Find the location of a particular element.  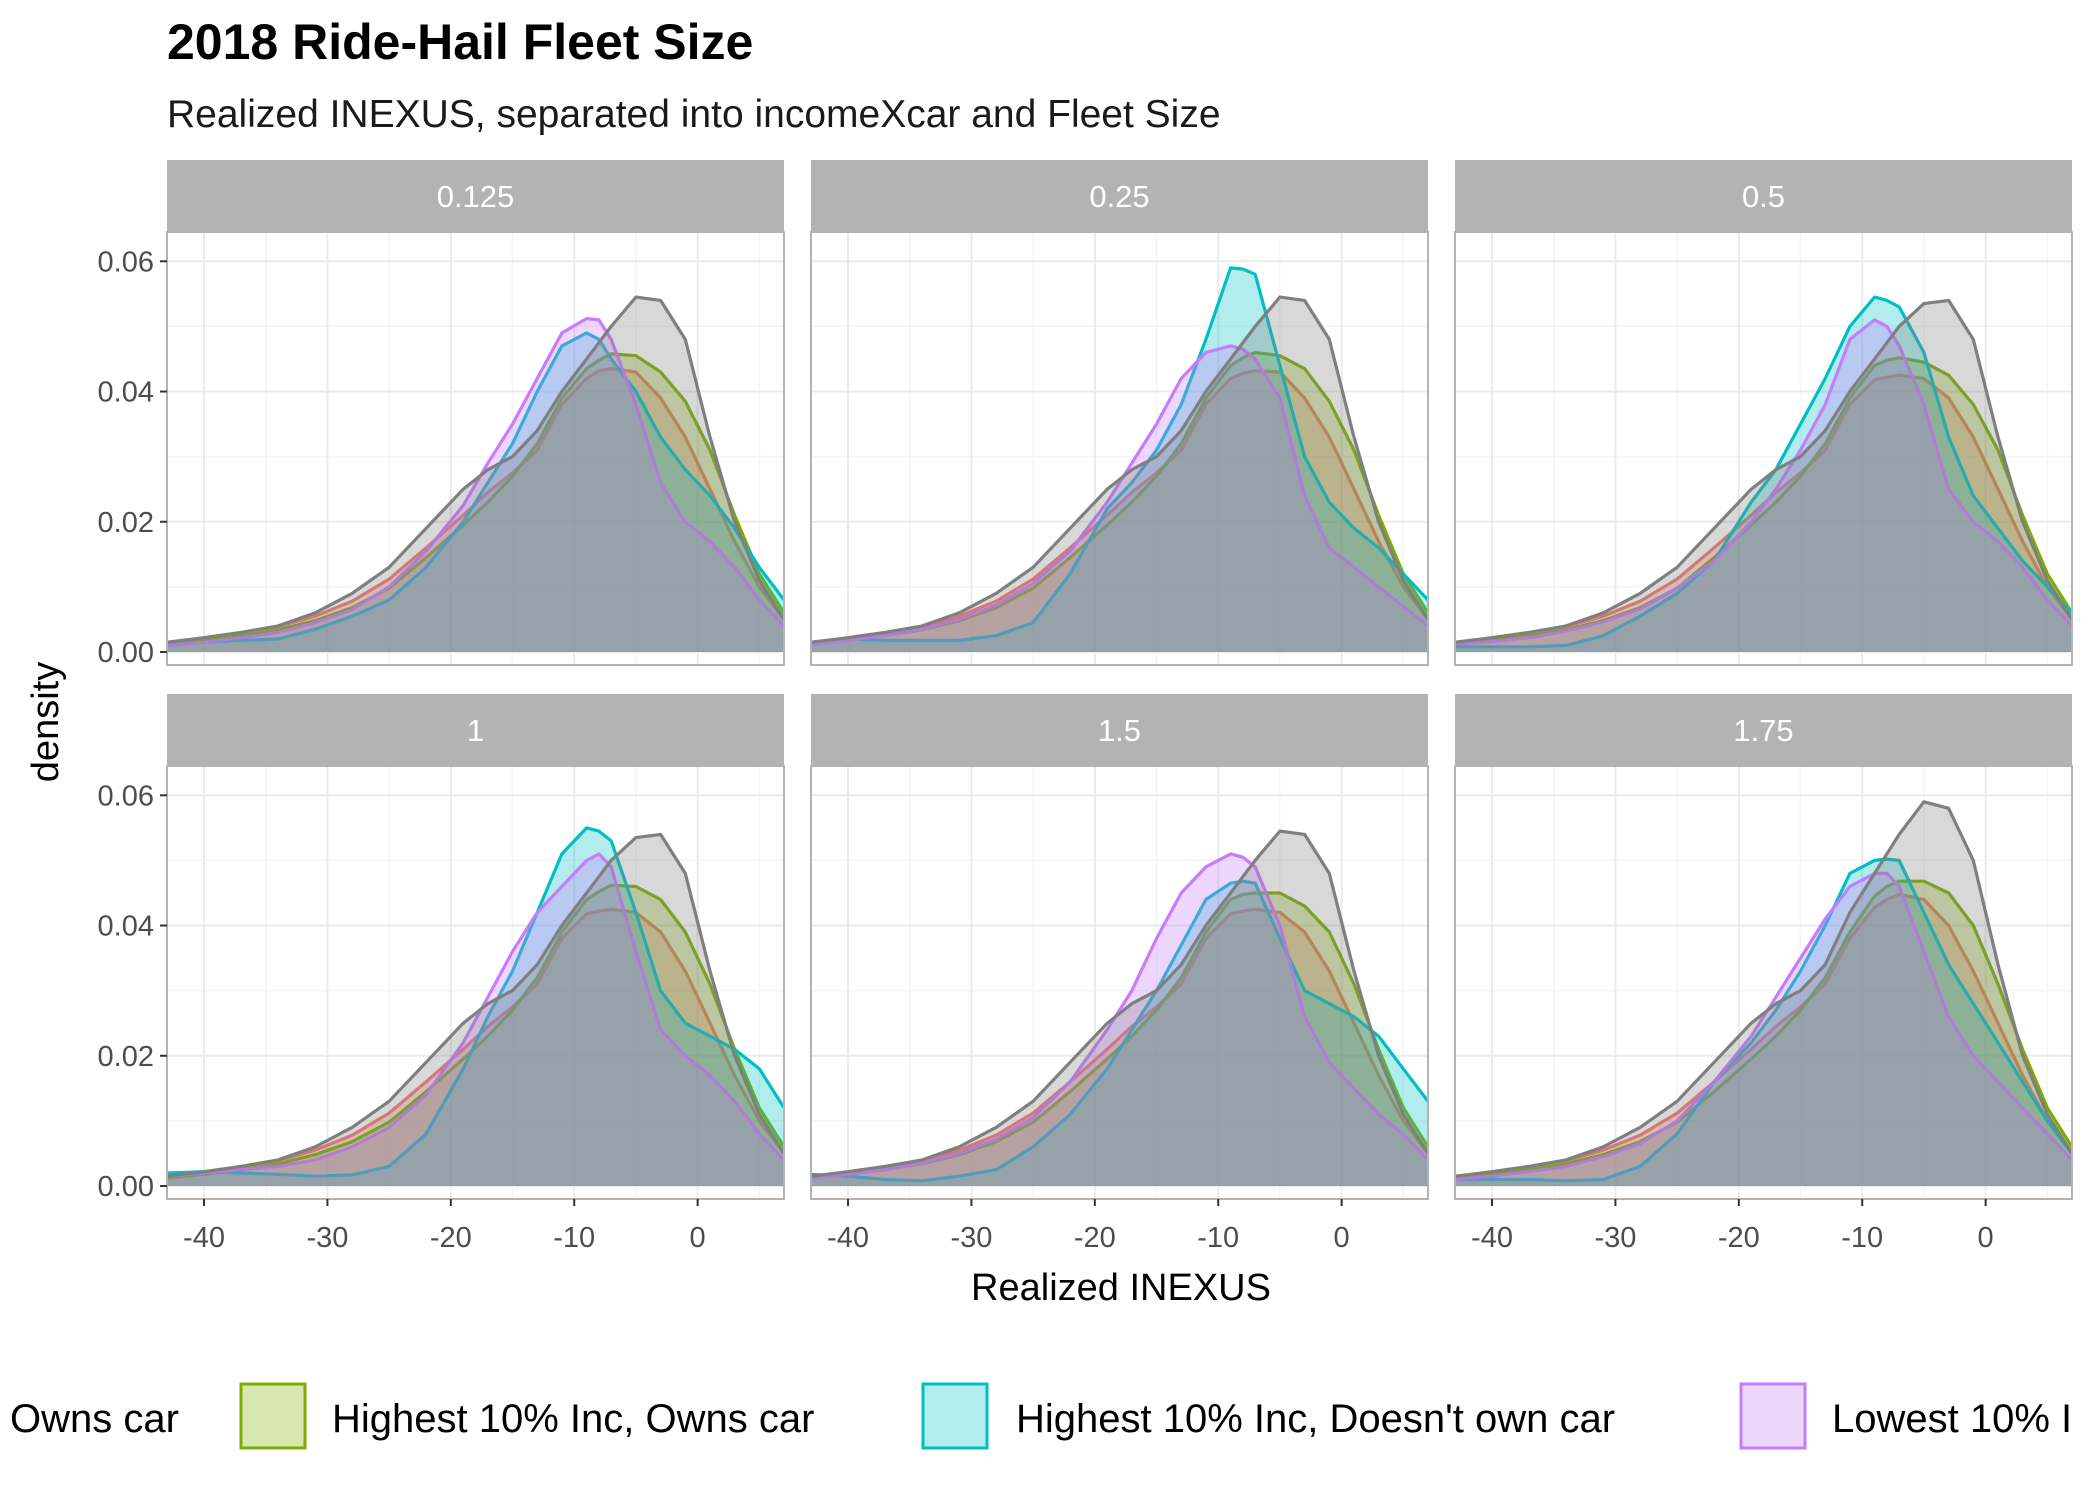

facet-panel-1_5: 1.5 -40 -30 -20 -10 0 is located at coordinates (1119, 974).